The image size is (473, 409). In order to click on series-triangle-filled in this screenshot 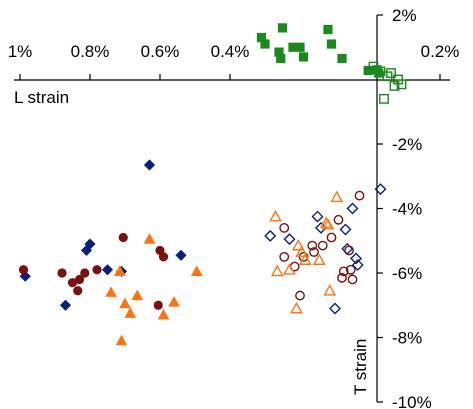, I will do `click(154, 289)`.